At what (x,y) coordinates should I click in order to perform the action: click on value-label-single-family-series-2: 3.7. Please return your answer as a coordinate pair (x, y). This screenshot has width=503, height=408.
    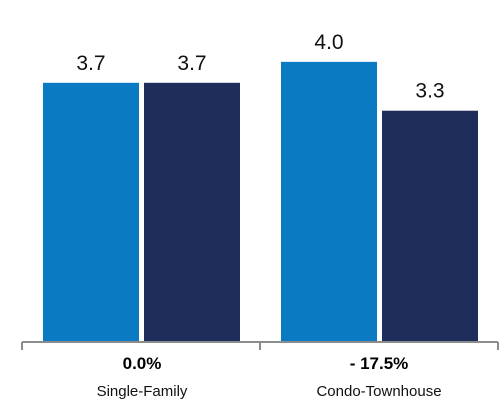
    Looking at the image, I should click on (191, 63).